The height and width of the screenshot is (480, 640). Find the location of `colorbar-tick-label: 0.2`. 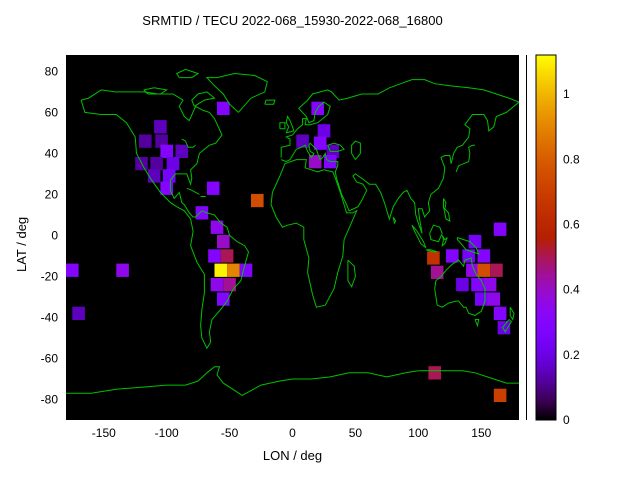

colorbar-tick-label: 0.2 is located at coordinates (571, 355).